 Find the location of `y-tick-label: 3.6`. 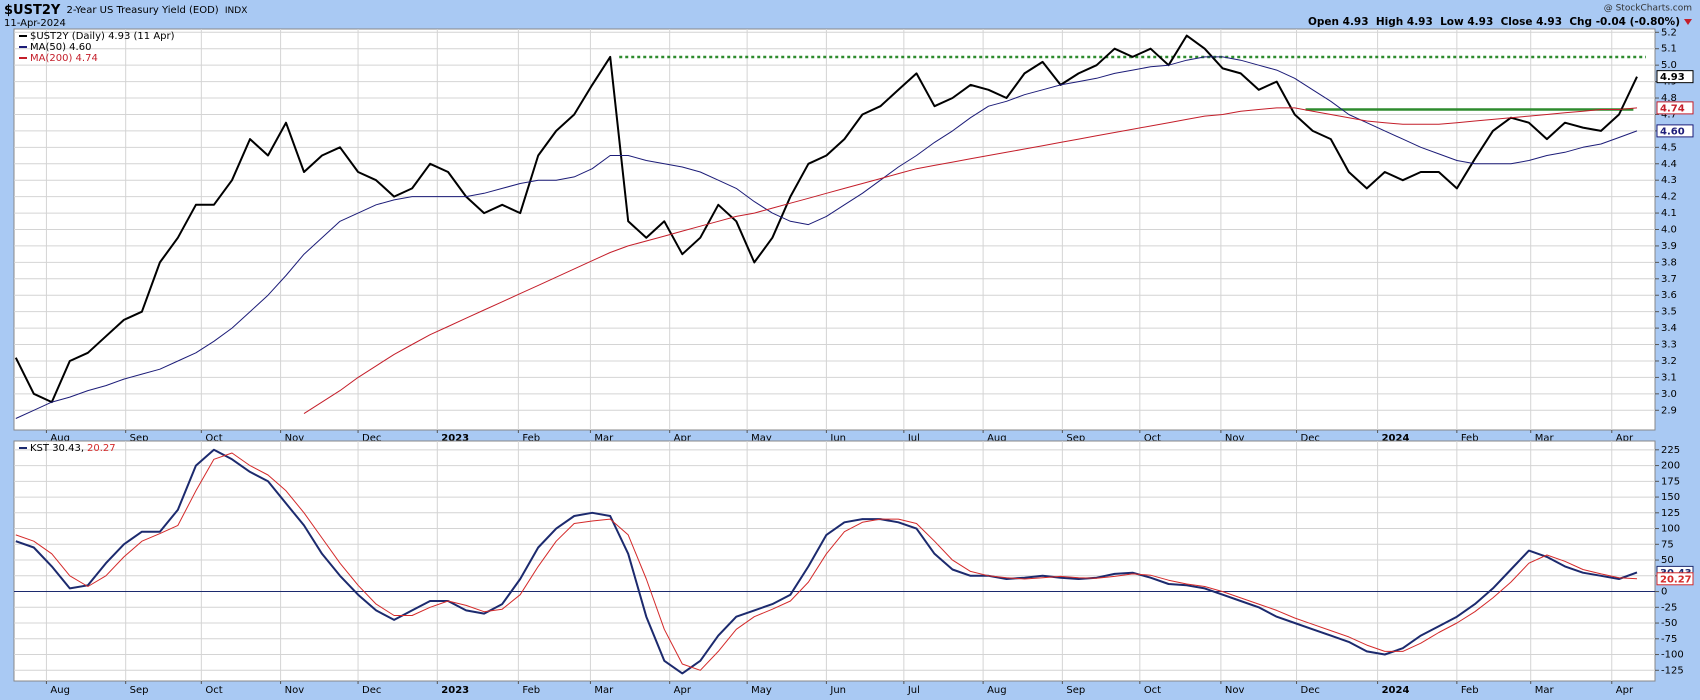

y-tick-label: 3.6 is located at coordinates (1669, 295).